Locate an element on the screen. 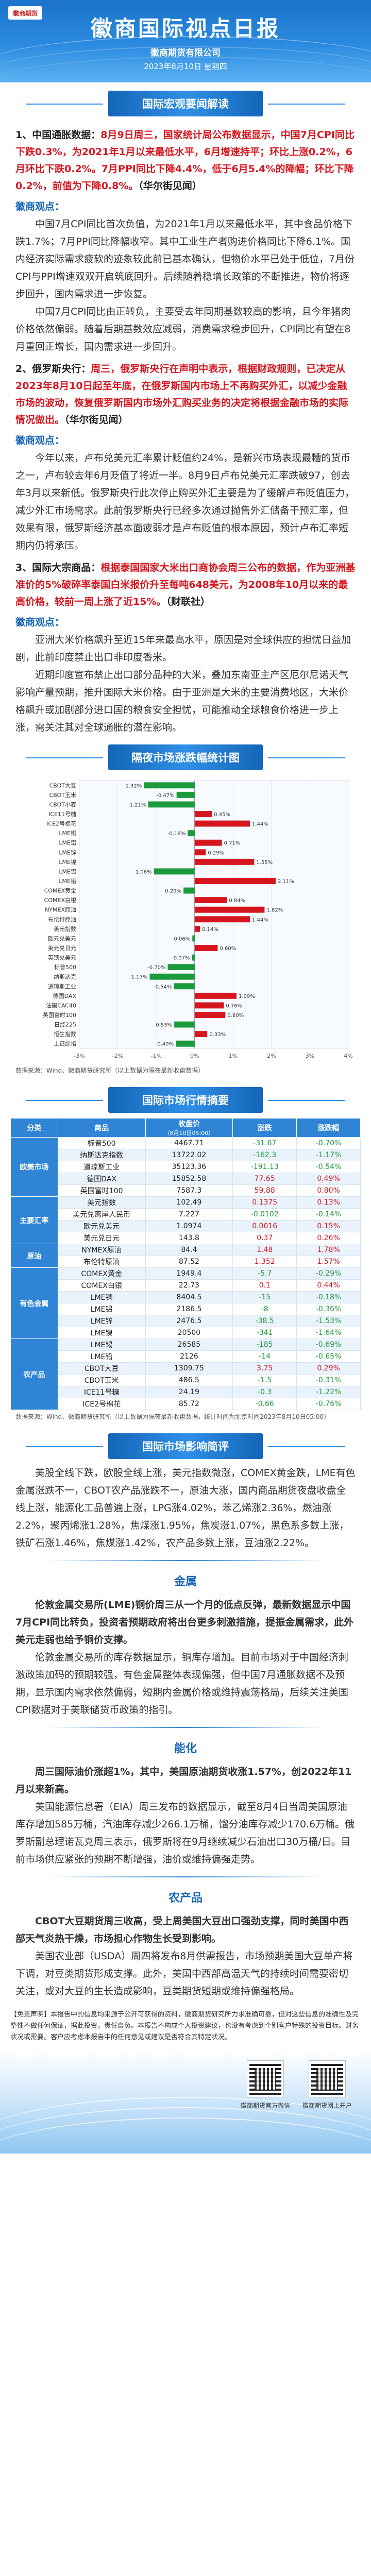 This screenshot has height=2576, width=371. row-pct: -0.54% is located at coordinates (328, 1167).